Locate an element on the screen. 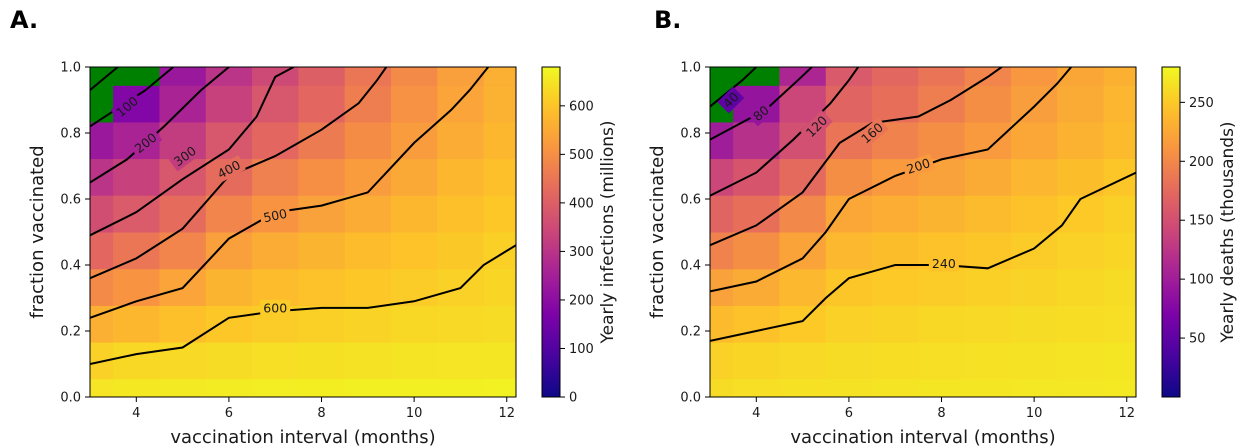 Image resolution: width=1241 pixels, height=448 pixels. x-axis-label: vaccination interval (months) is located at coordinates (302, 437).